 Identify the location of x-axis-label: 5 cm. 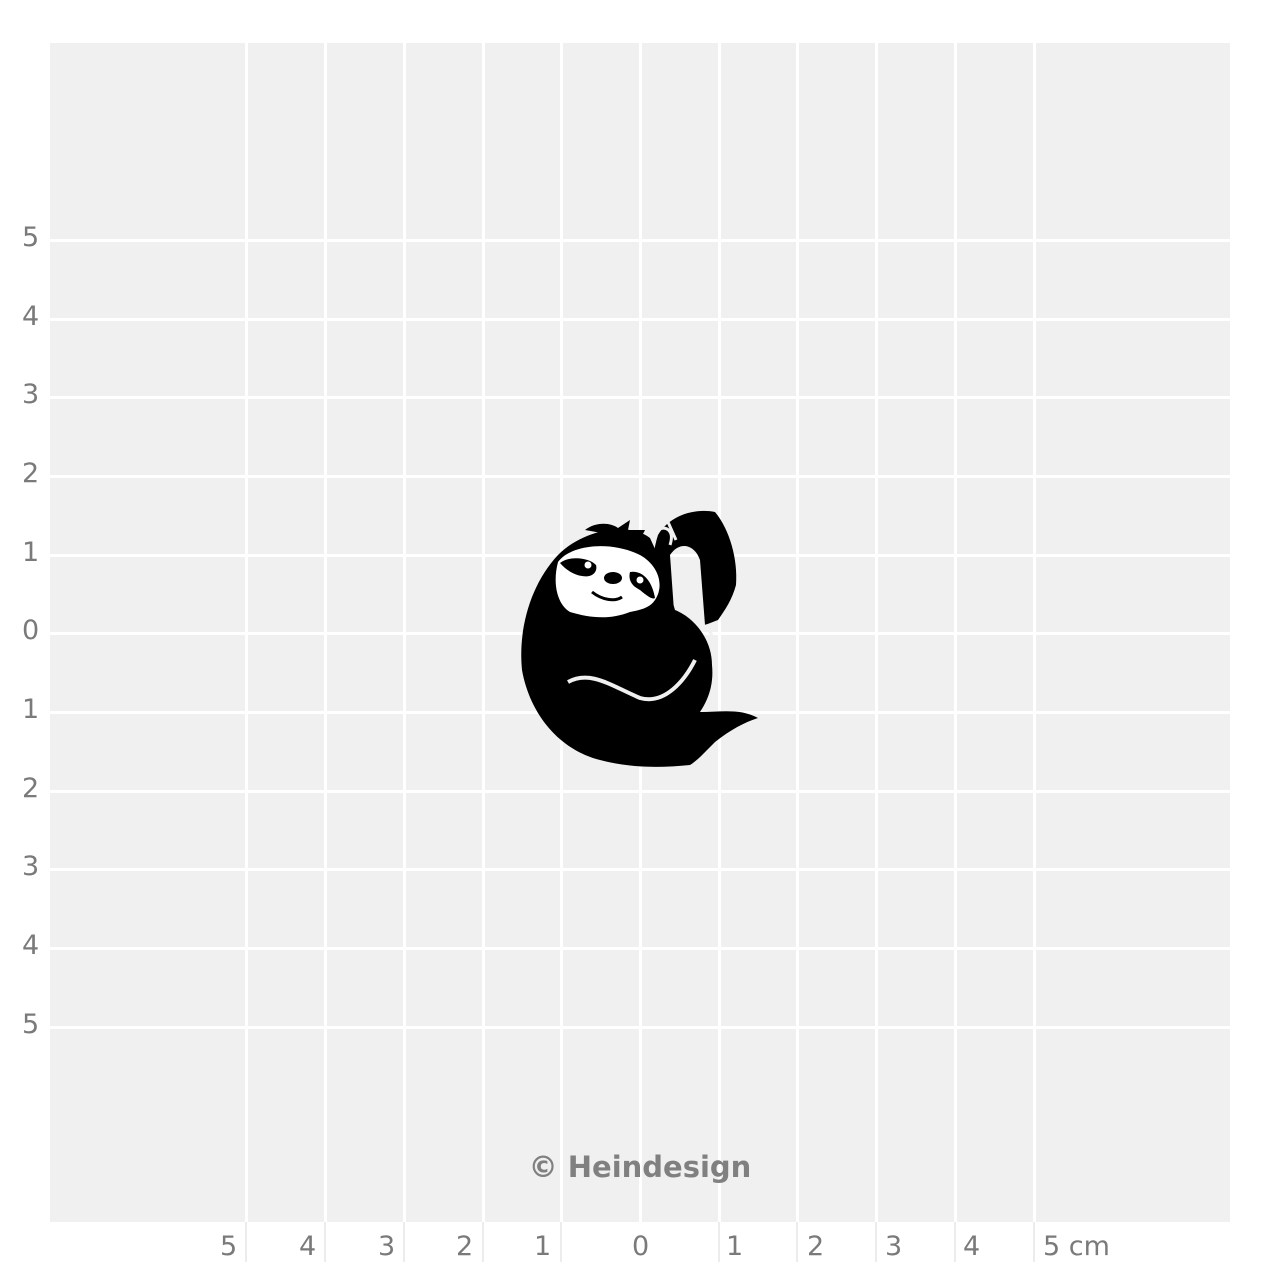
(1076, 1246).